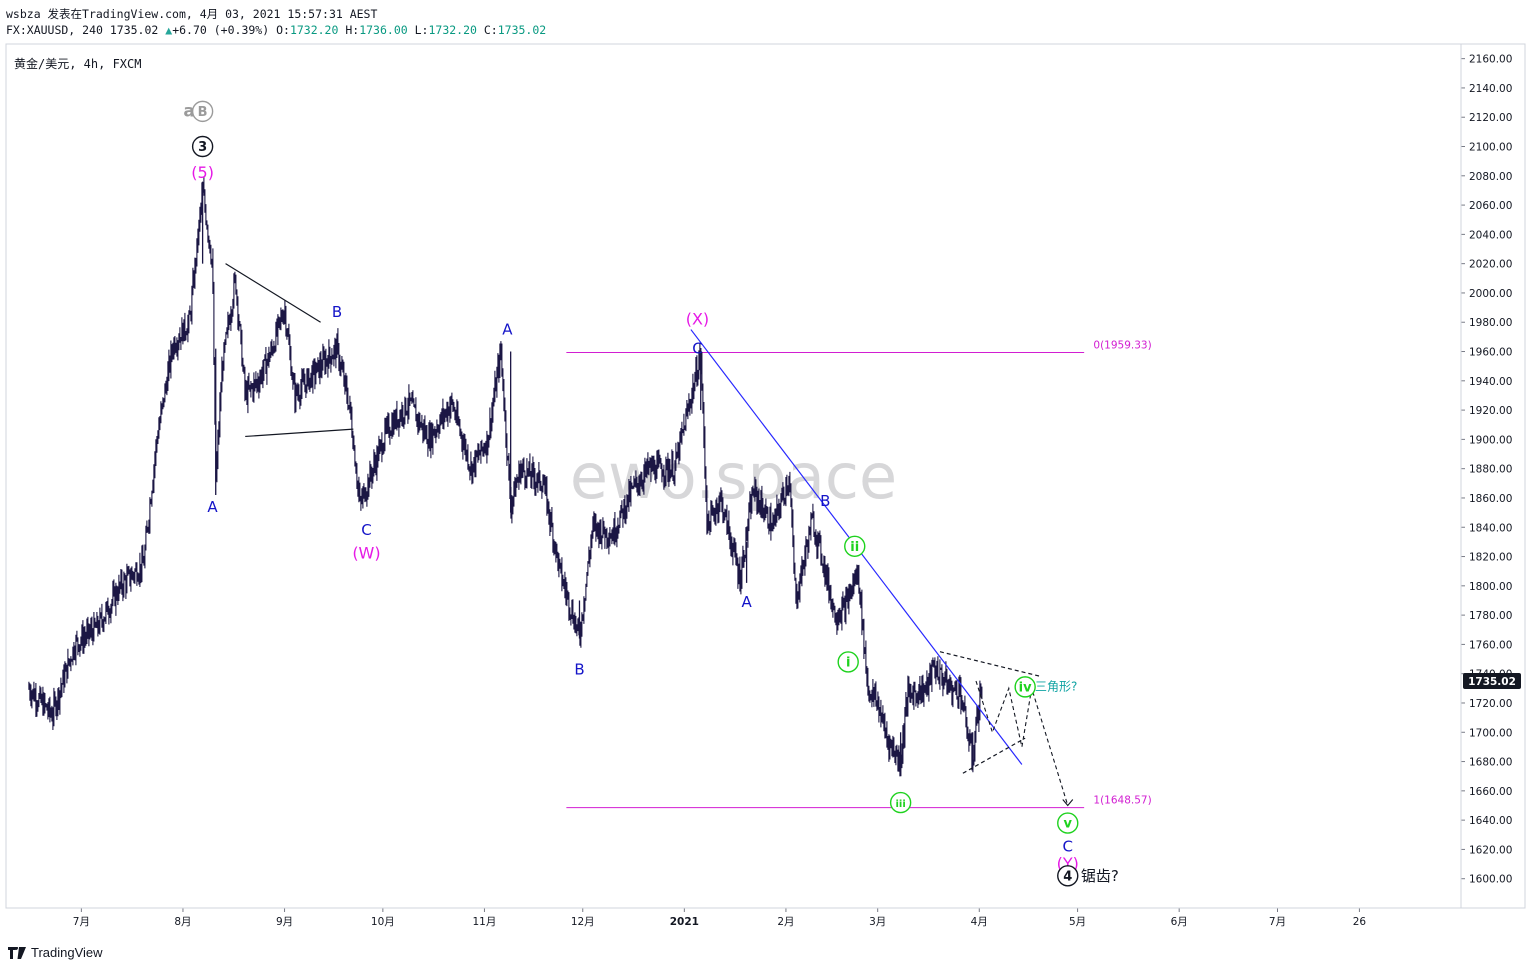  Describe the element at coordinates (1490, 645) in the screenshot. I see `y-tick-label-20: 1760.00` at that location.